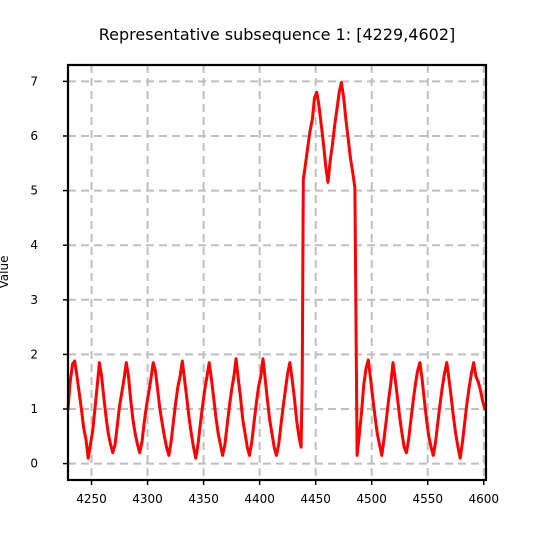 This screenshot has width=540, height=540. I want to click on y-tick-label: 7, so click(34, 81).